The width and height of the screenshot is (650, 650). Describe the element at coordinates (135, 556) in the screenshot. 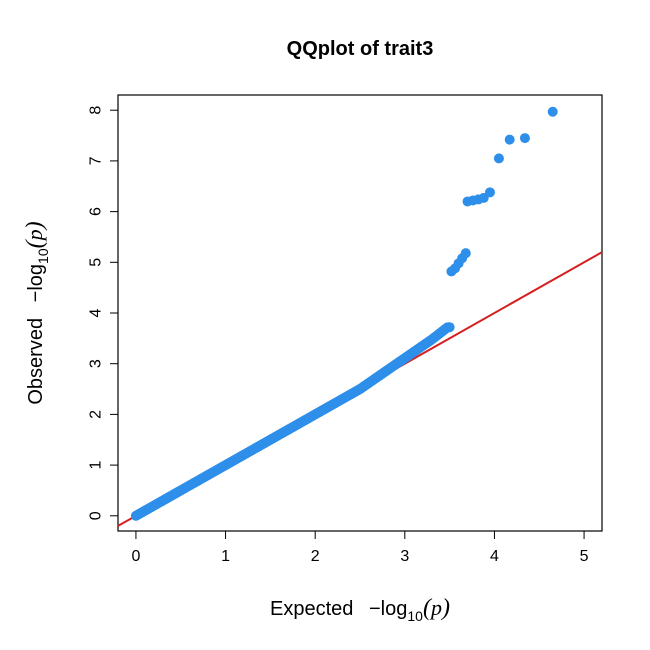

I see `x-tick-label: 0` at that location.